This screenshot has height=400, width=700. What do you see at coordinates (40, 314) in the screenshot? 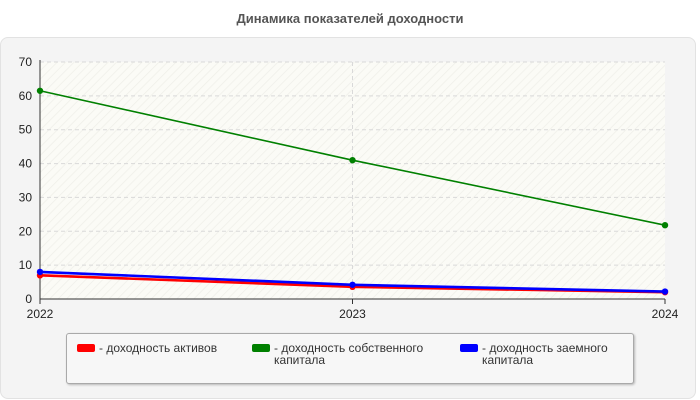
I see `x-tick-label: 2022` at bounding box center [40, 314].